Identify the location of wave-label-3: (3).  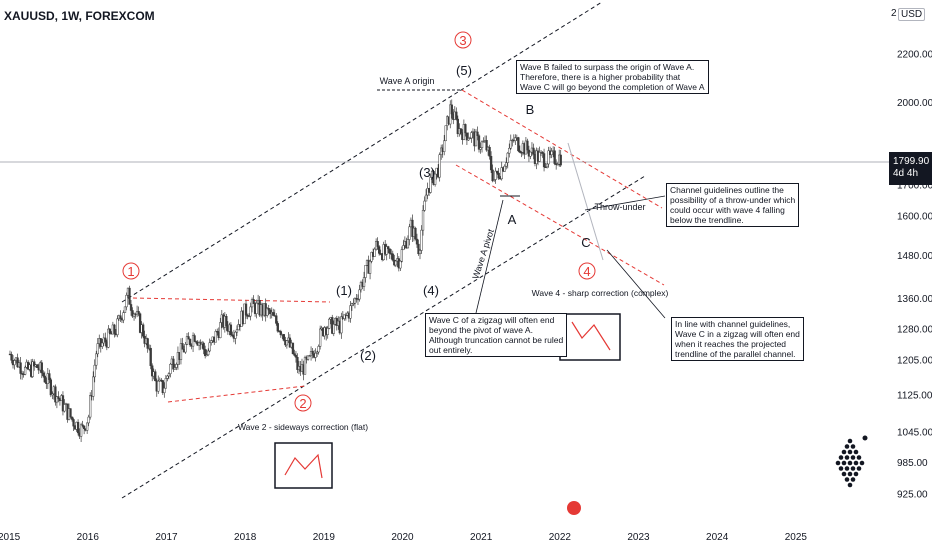
(427, 172).